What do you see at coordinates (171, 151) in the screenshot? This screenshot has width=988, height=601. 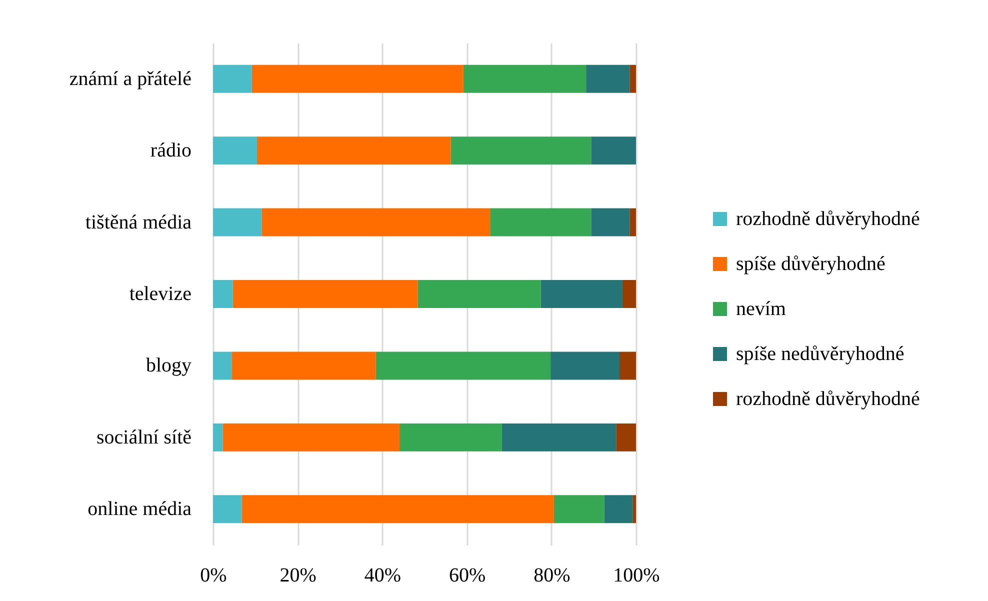 I see `y-tick-label: rádio` at bounding box center [171, 151].